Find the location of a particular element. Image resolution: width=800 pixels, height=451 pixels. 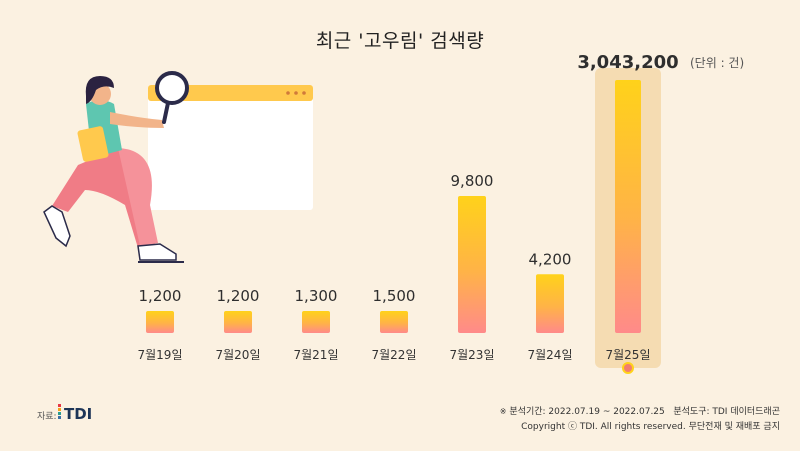

data-label-7월23일: 9,800 is located at coordinates (472, 181).